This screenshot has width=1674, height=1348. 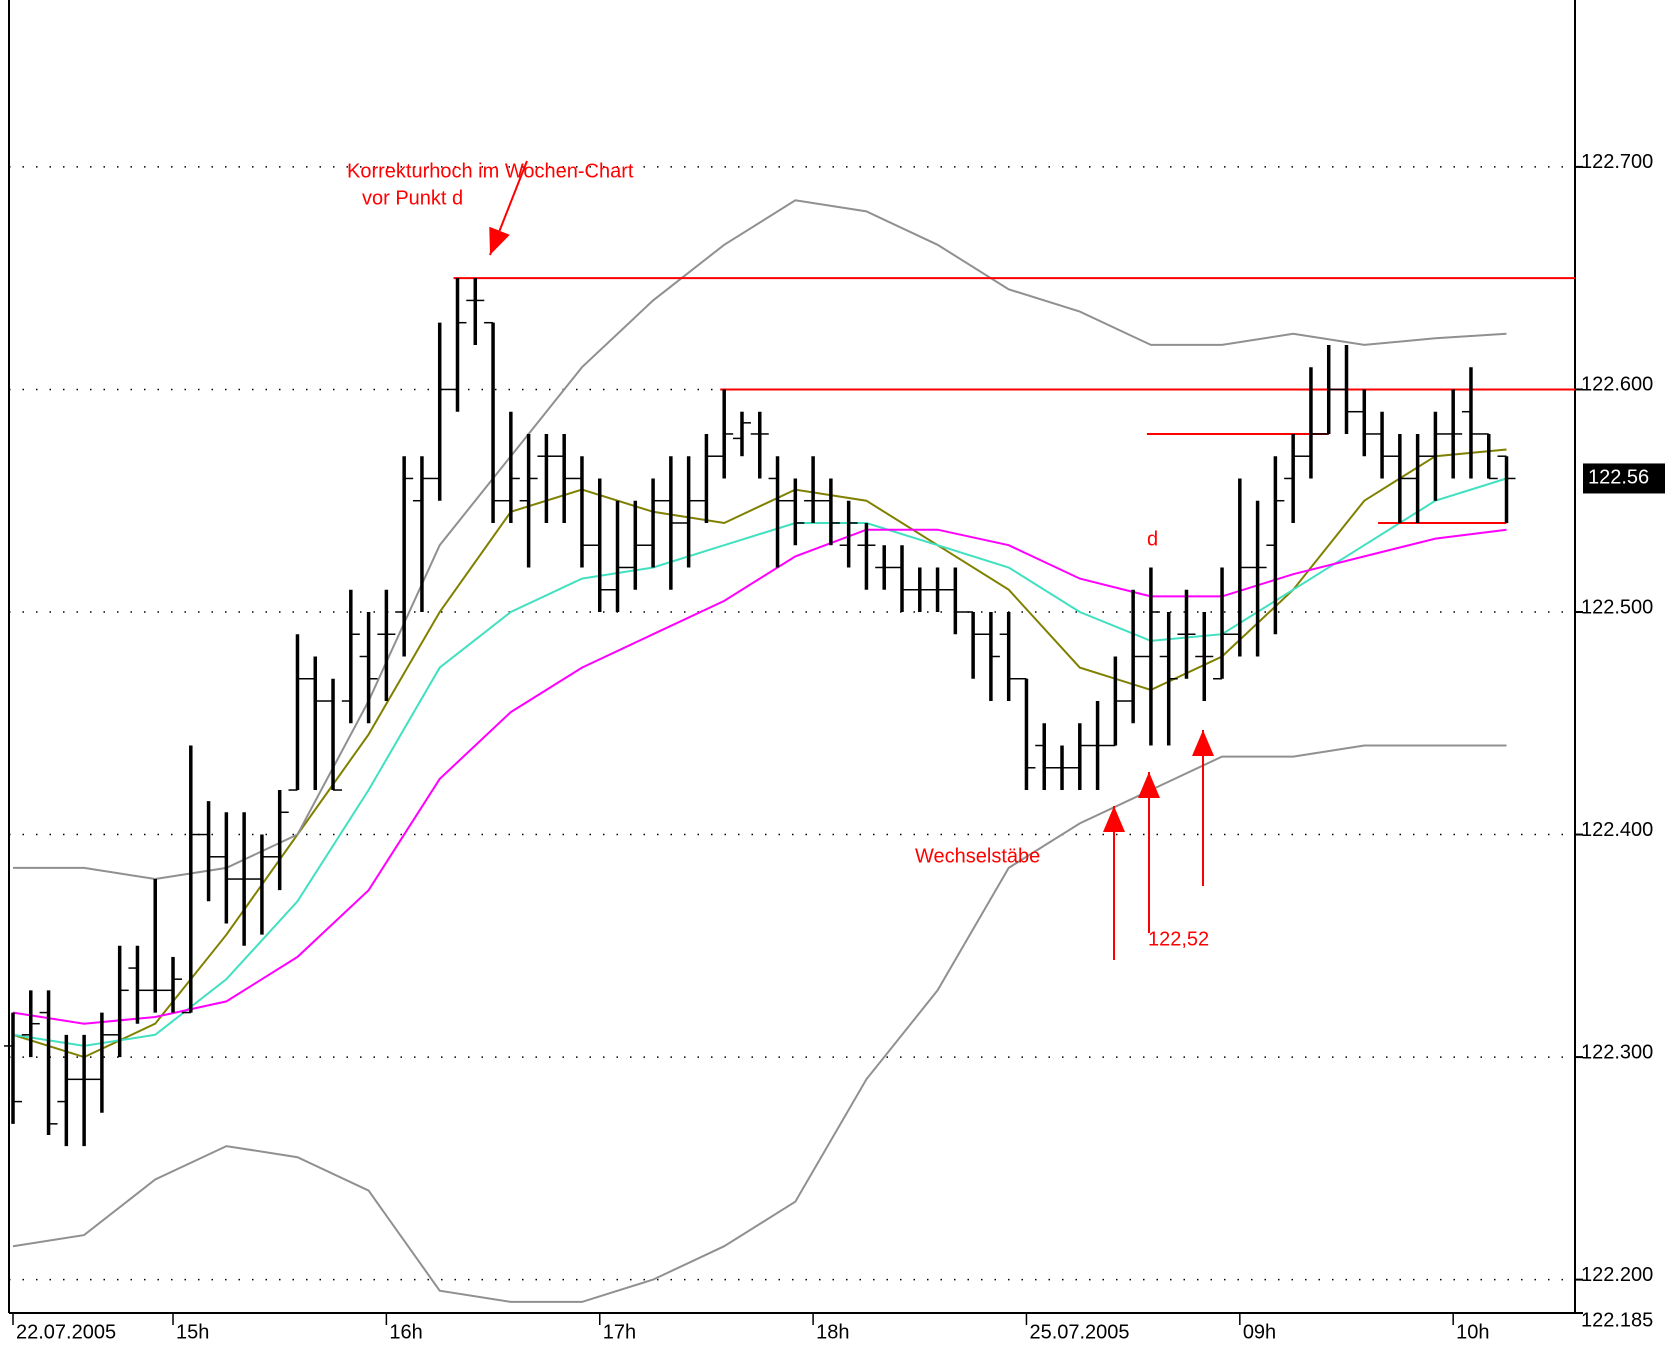 I want to click on x-tick-label: 17h, so click(x=619, y=1332).